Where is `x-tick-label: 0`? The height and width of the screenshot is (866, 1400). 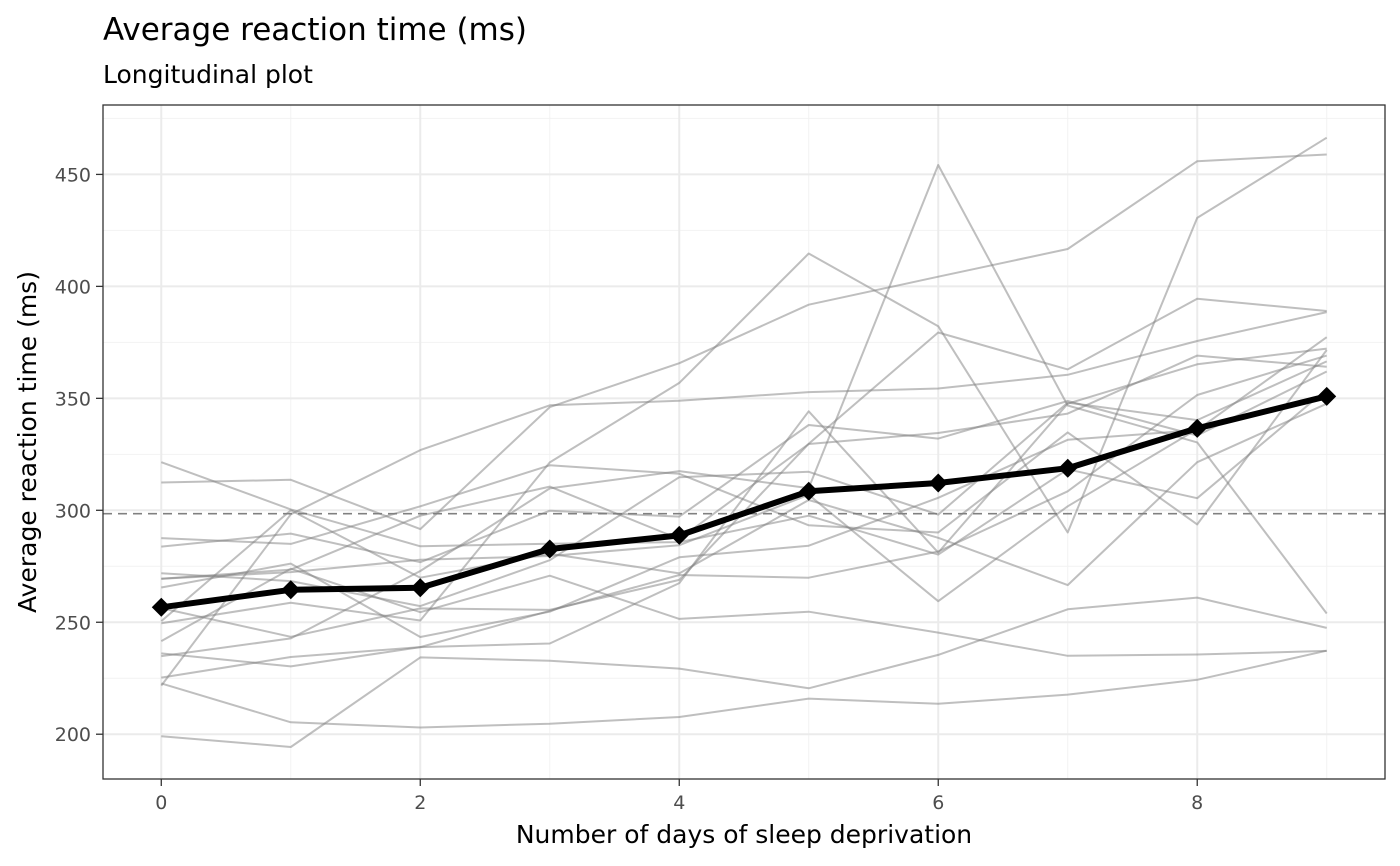 x-tick-label: 0 is located at coordinates (161, 803).